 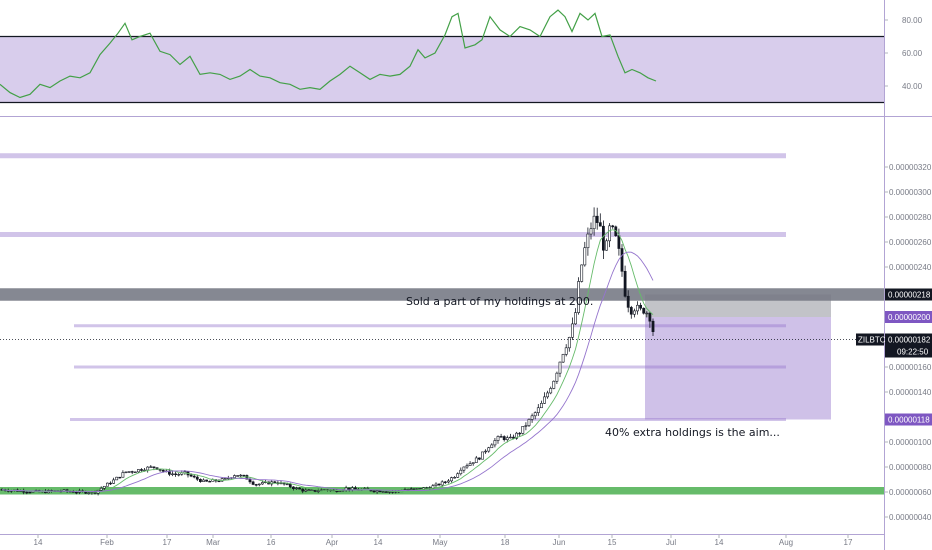 What do you see at coordinates (910, 367) in the screenshot?
I see `price-tick-label: 0.00000160` at bounding box center [910, 367].